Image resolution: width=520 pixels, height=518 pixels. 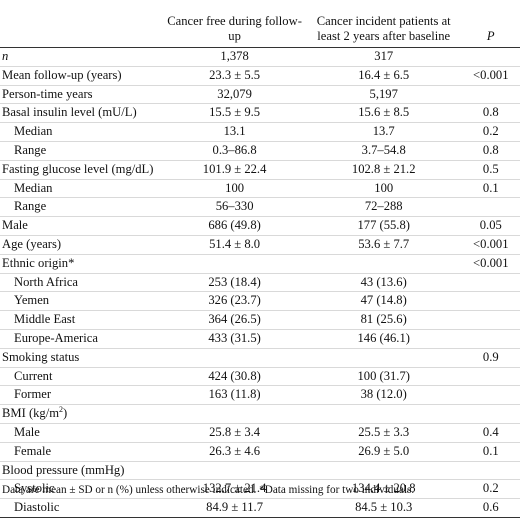 What do you see at coordinates (383, 489) in the screenshot?
I see `cell-cancer-incident: 134.4 ± 20.8` at bounding box center [383, 489].